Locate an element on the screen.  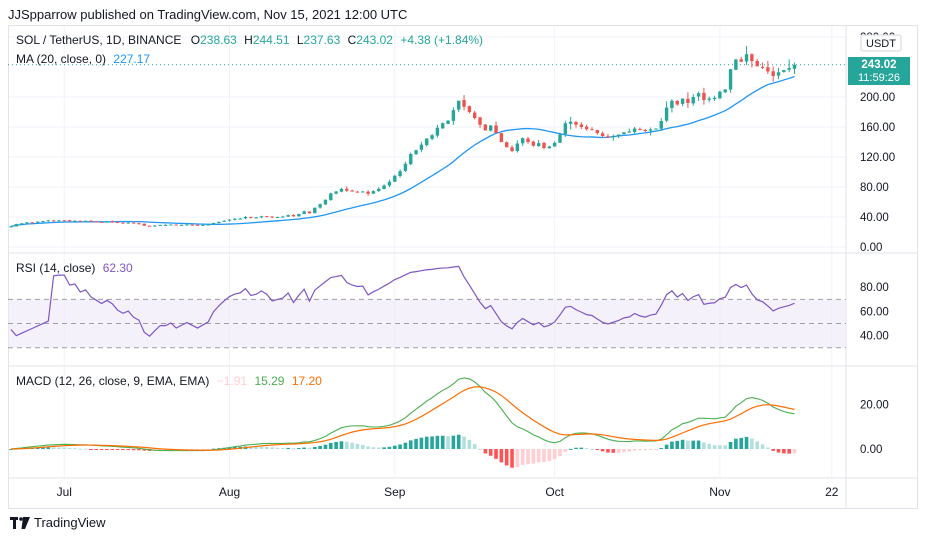
currency-label: USDT is located at coordinates (881, 44).